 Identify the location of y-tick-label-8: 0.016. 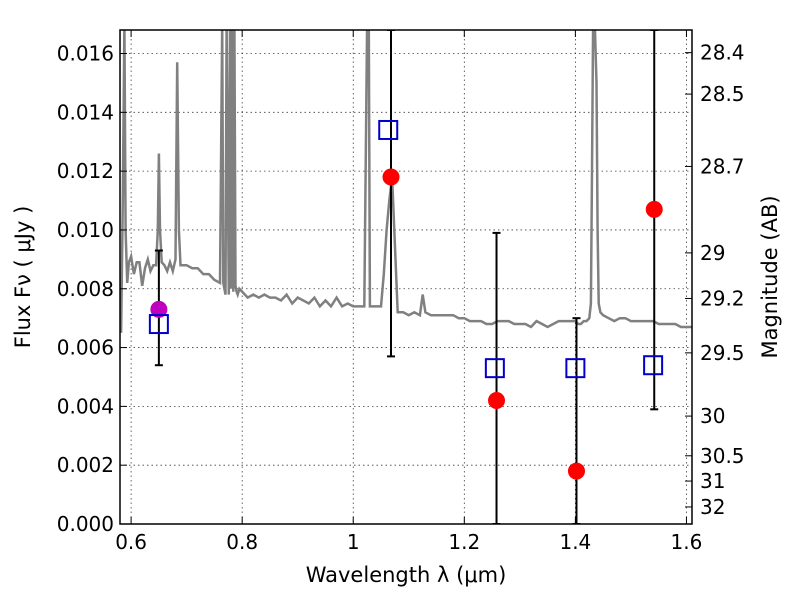
(85, 54).